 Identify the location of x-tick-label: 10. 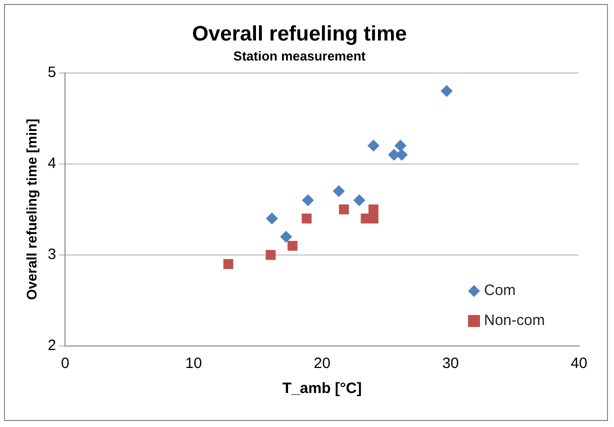
(193, 363).